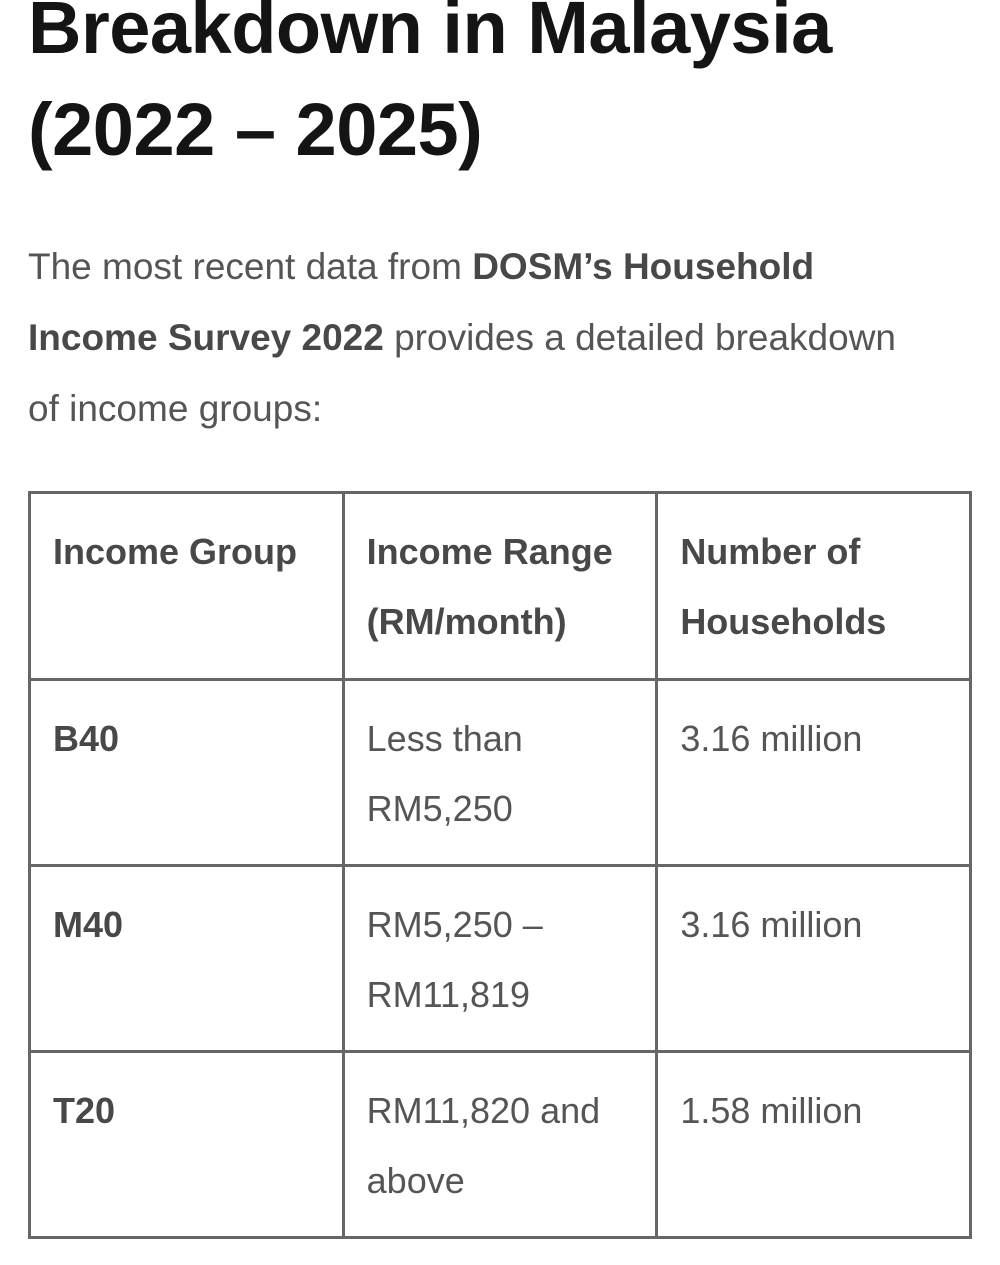 This screenshot has height=1265, width=1000. I want to click on text: The most recent data from, so click(250, 266).